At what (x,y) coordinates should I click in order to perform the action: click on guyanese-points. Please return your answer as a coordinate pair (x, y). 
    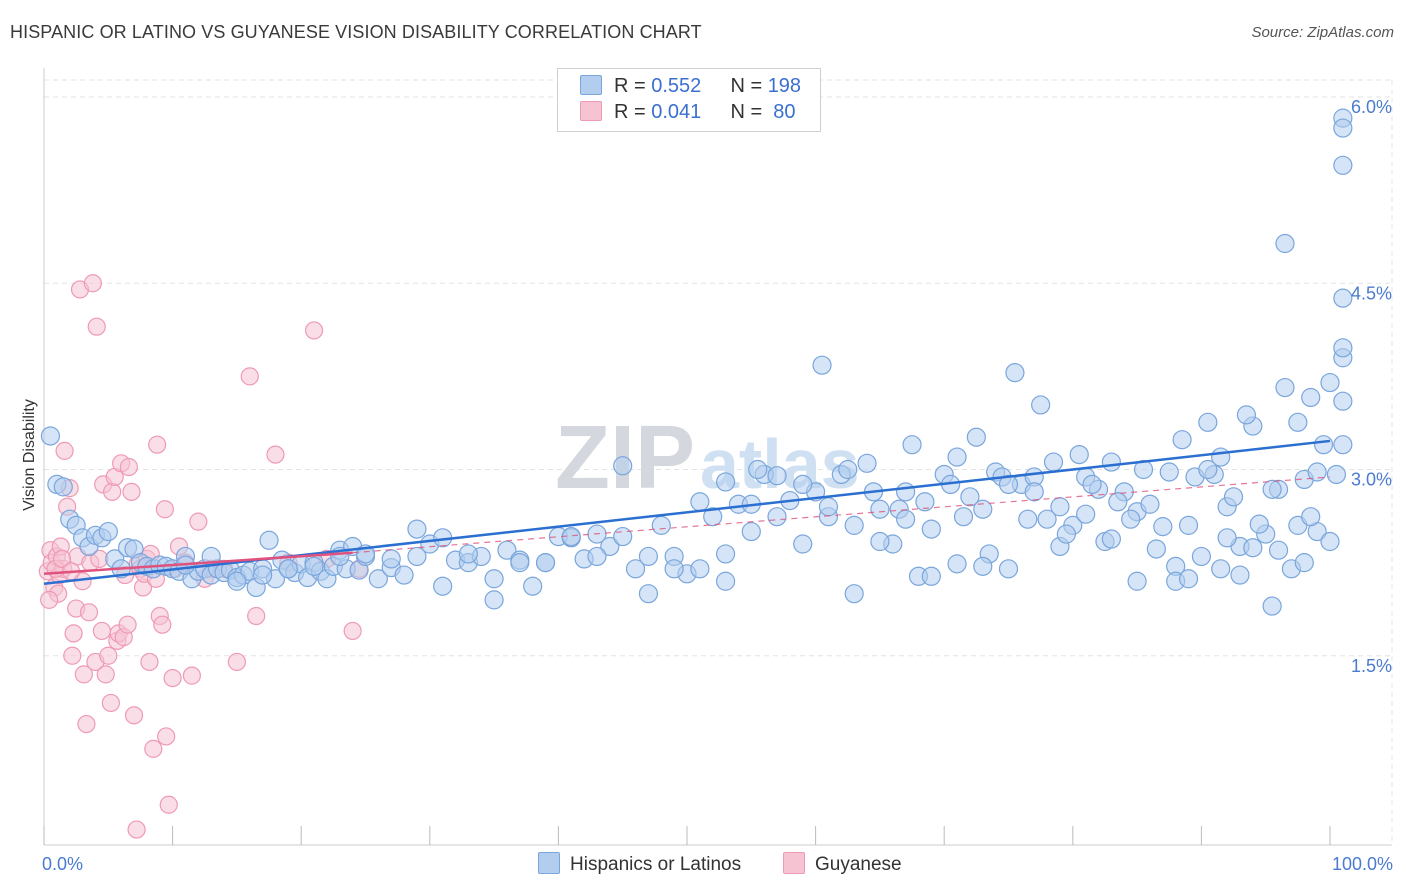
    Looking at the image, I should click on (203, 556).